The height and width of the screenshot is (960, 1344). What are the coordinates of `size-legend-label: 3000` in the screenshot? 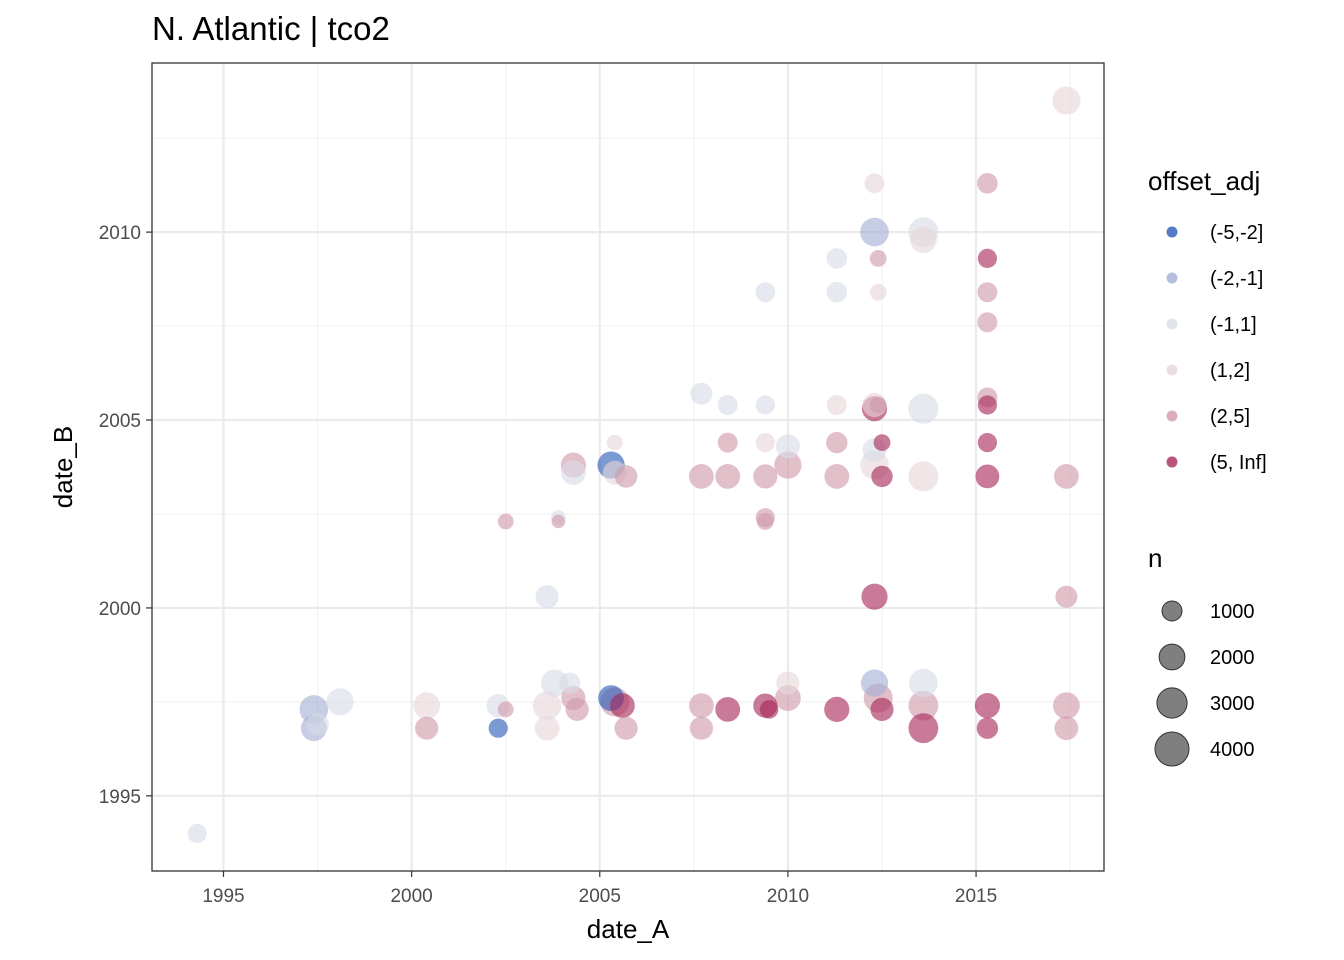 It's located at (1232, 704).